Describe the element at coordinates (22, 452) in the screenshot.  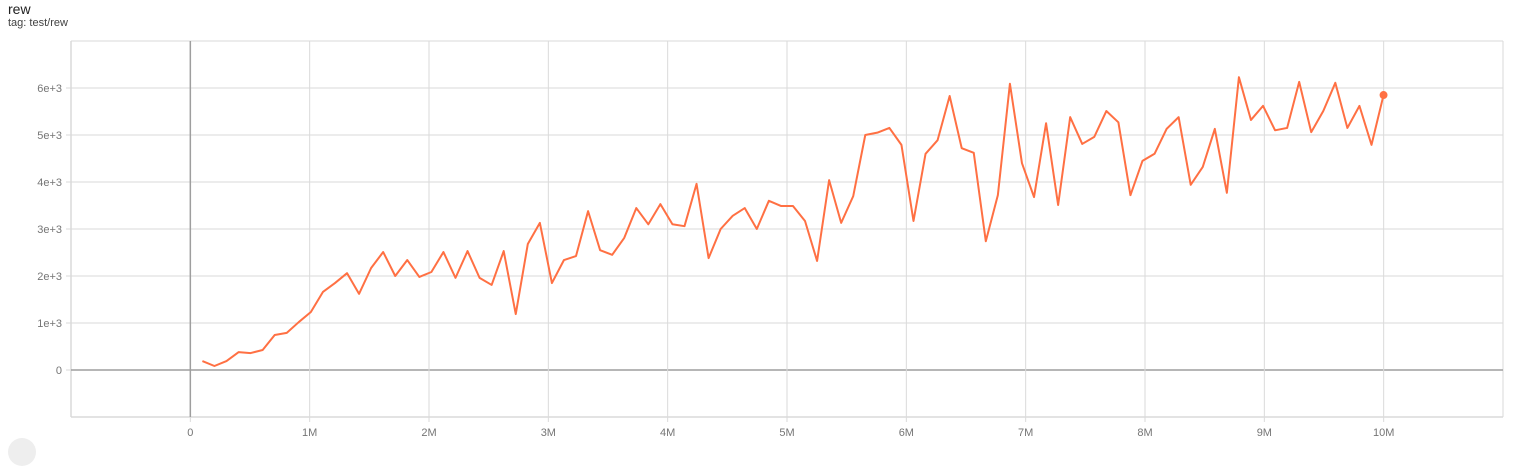
I see `expand-button` at that location.